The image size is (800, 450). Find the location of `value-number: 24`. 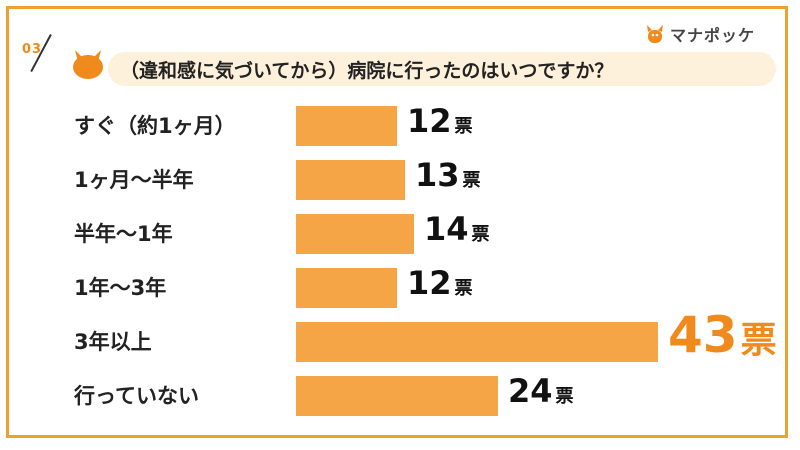

value-number: 24 is located at coordinates (530, 391).